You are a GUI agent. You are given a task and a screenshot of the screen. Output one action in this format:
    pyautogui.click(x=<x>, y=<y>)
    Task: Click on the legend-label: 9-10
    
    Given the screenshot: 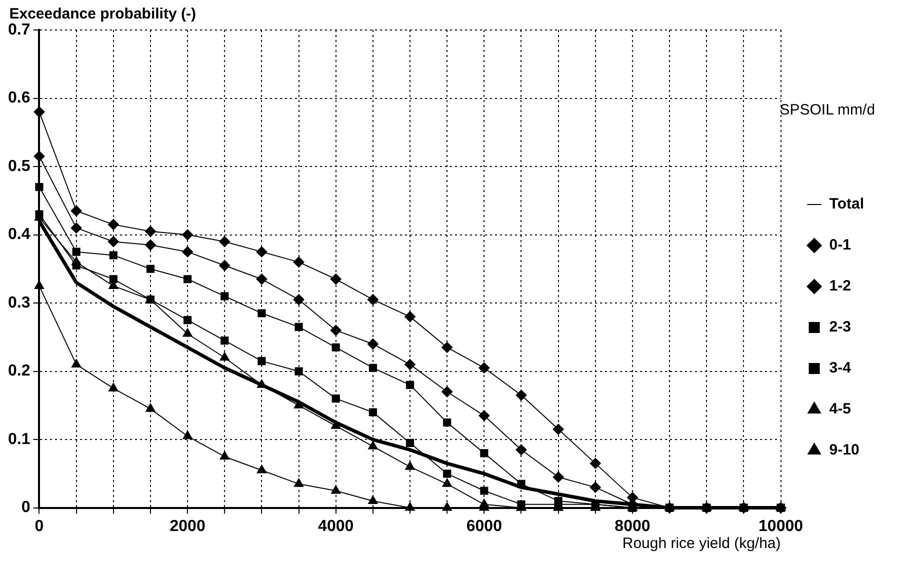 What is the action you would take?
    pyautogui.click(x=844, y=450)
    